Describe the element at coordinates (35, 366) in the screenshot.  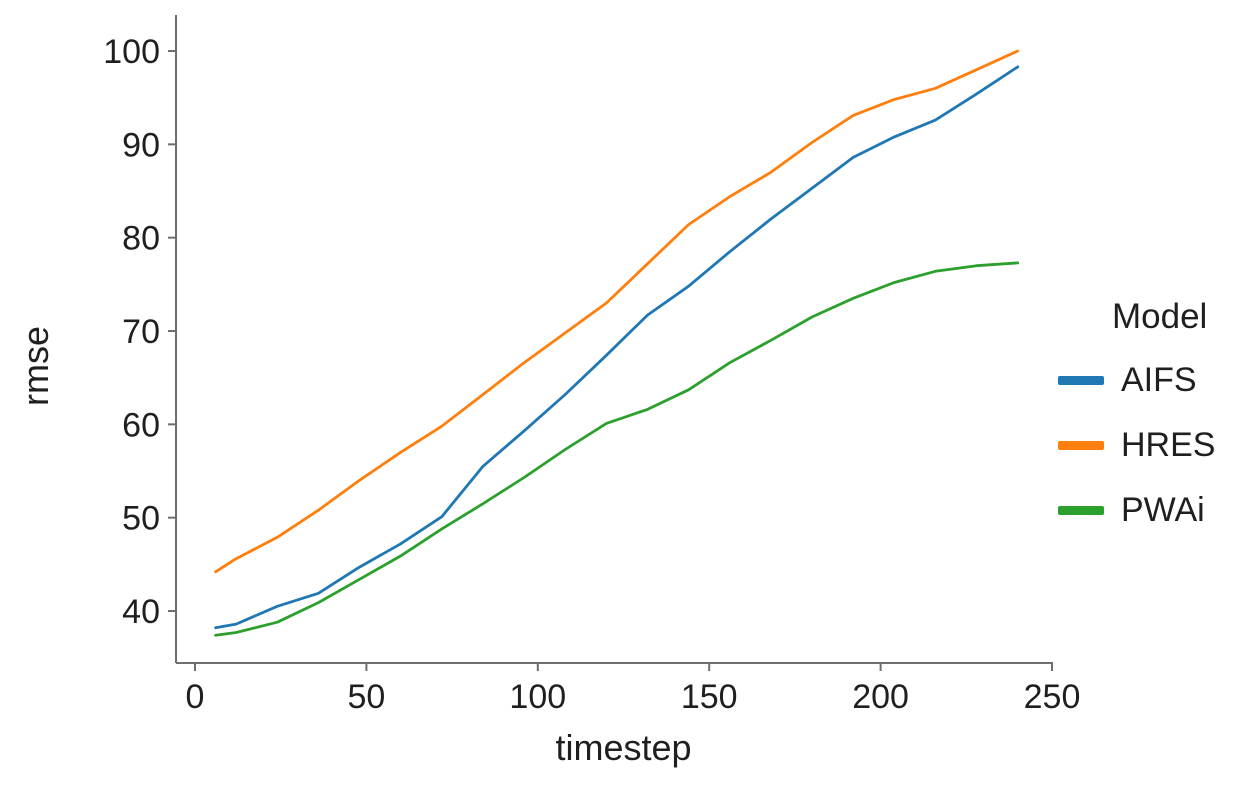
I see `y-axis-label: rmse` at that location.